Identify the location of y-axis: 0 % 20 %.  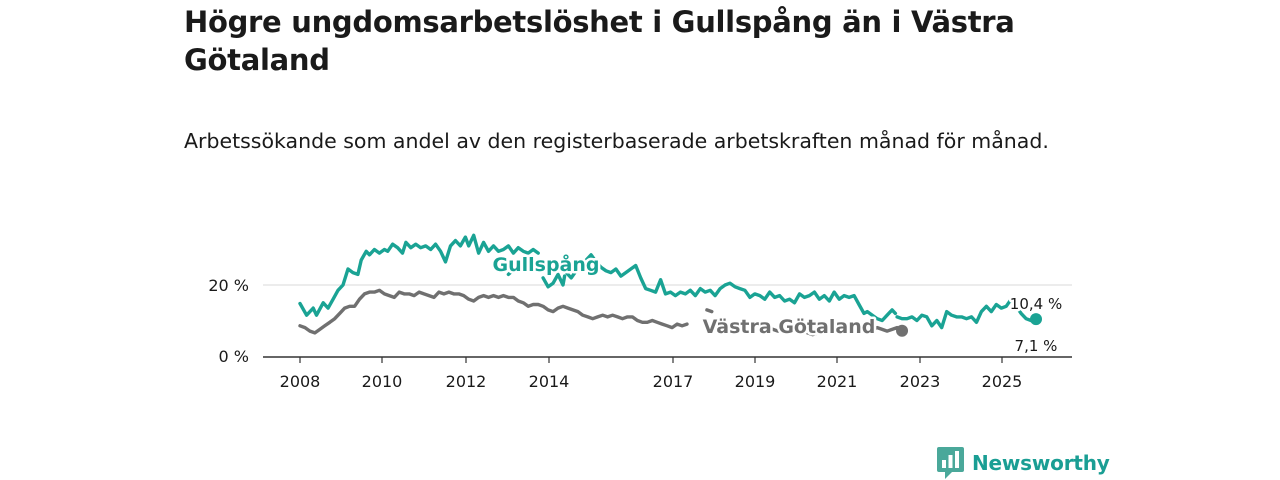
(228, 321).